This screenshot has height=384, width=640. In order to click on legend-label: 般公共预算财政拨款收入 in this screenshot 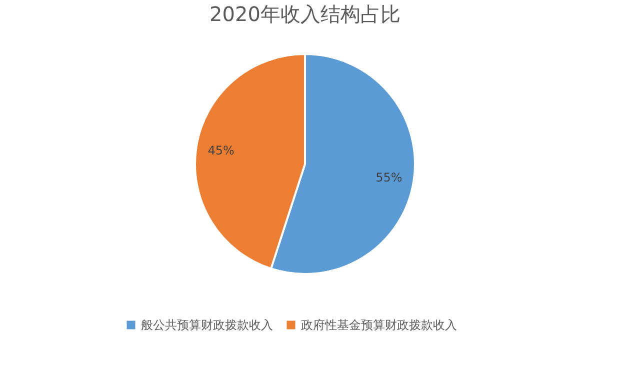, I will do `click(207, 325)`.